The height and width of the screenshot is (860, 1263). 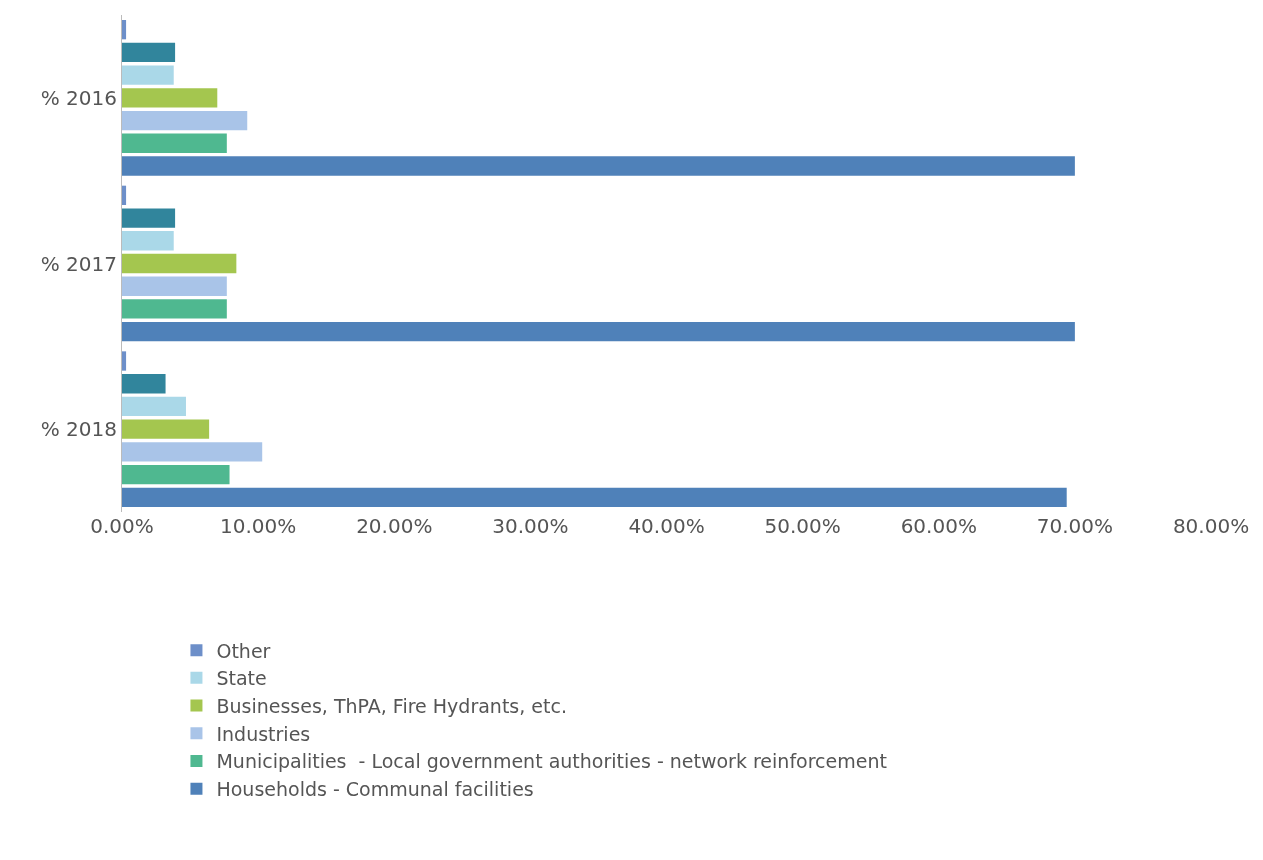 I want to click on x-tick-label: 10.00%, so click(x=258, y=526).